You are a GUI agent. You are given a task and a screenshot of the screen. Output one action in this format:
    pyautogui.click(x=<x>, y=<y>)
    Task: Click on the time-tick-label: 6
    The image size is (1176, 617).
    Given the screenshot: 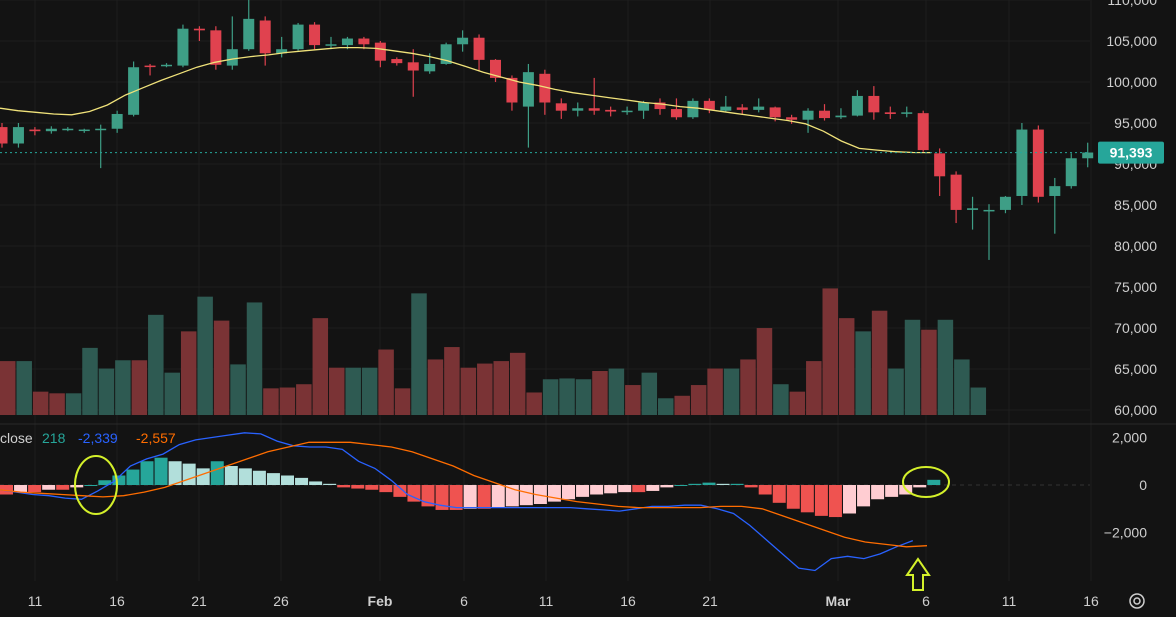 What is the action you would take?
    pyautogui.click(x=464, y=601)
    